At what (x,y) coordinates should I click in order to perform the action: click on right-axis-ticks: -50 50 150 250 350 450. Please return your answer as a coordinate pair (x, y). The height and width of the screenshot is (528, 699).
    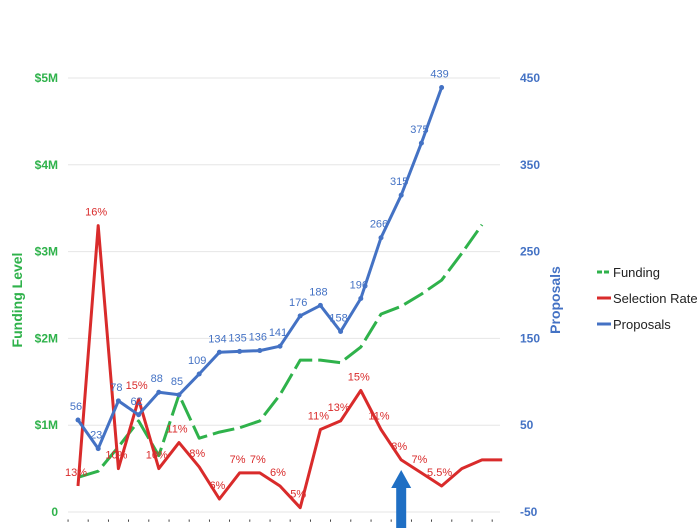
    Looking at the image, I should click on (530, 295).